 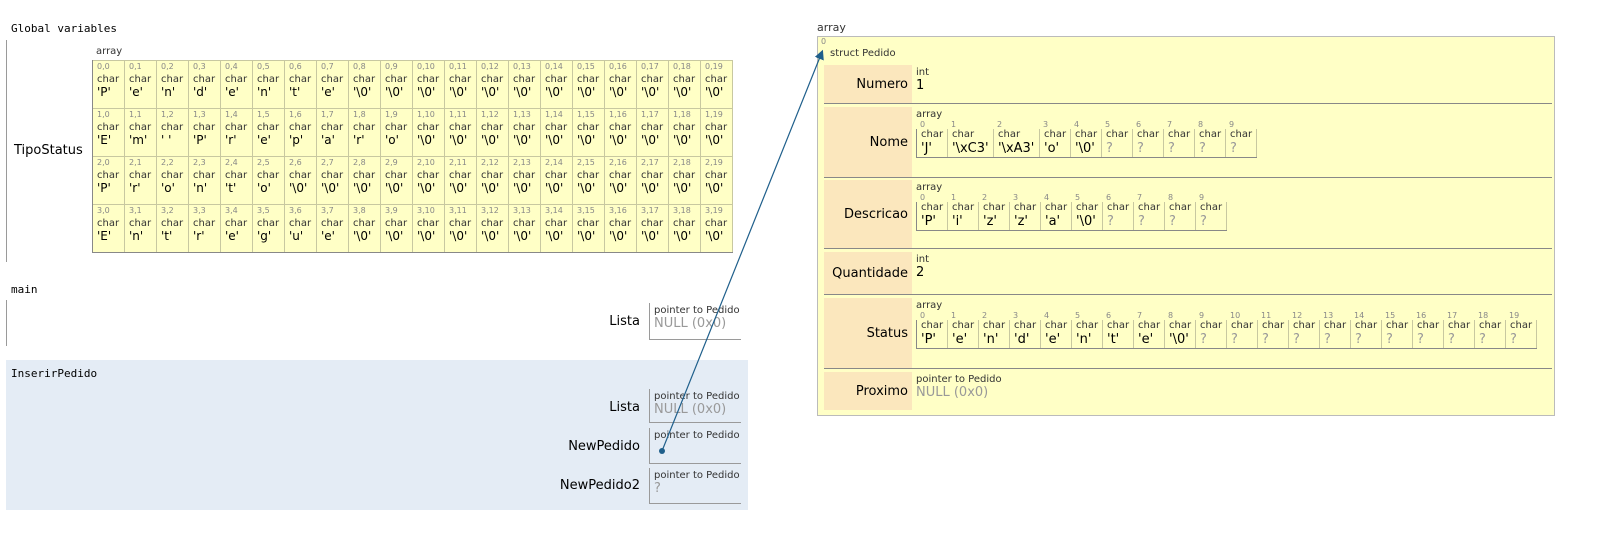 What do you see at coordinates (104, 187) in the screenshot?
I see `cell-value: 'P'` at bounding box center [104, 187].